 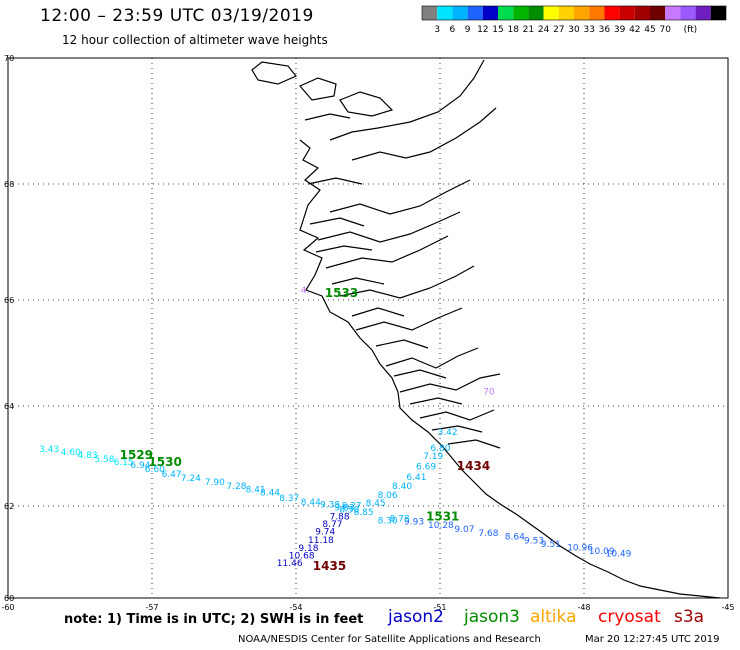 What do you see at coordinates (426, 468) in the screenshot?
I see `wave-height-label: 6.69` at bounding box center [426, 468].